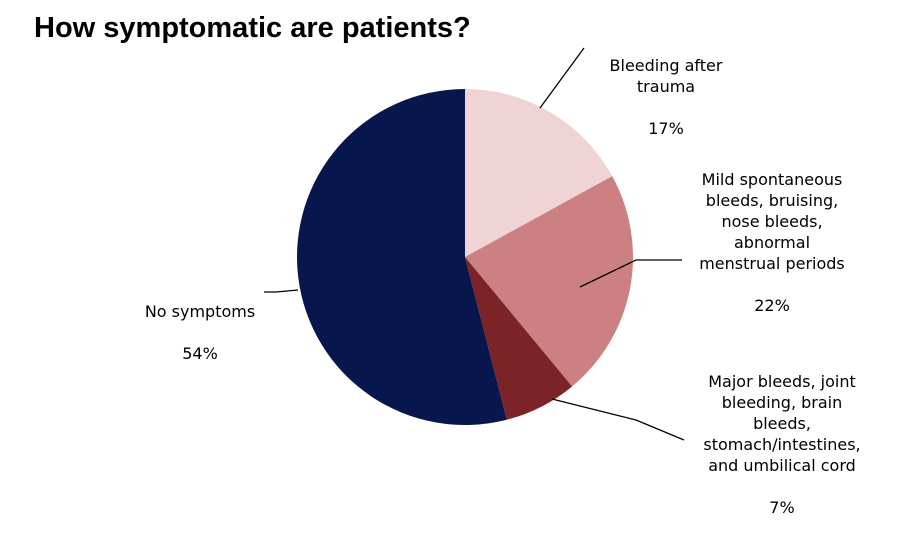  Describe the element at coordinates (402, 257) in the screenshot. I see `pie-slice-no-symptoms` at that location.